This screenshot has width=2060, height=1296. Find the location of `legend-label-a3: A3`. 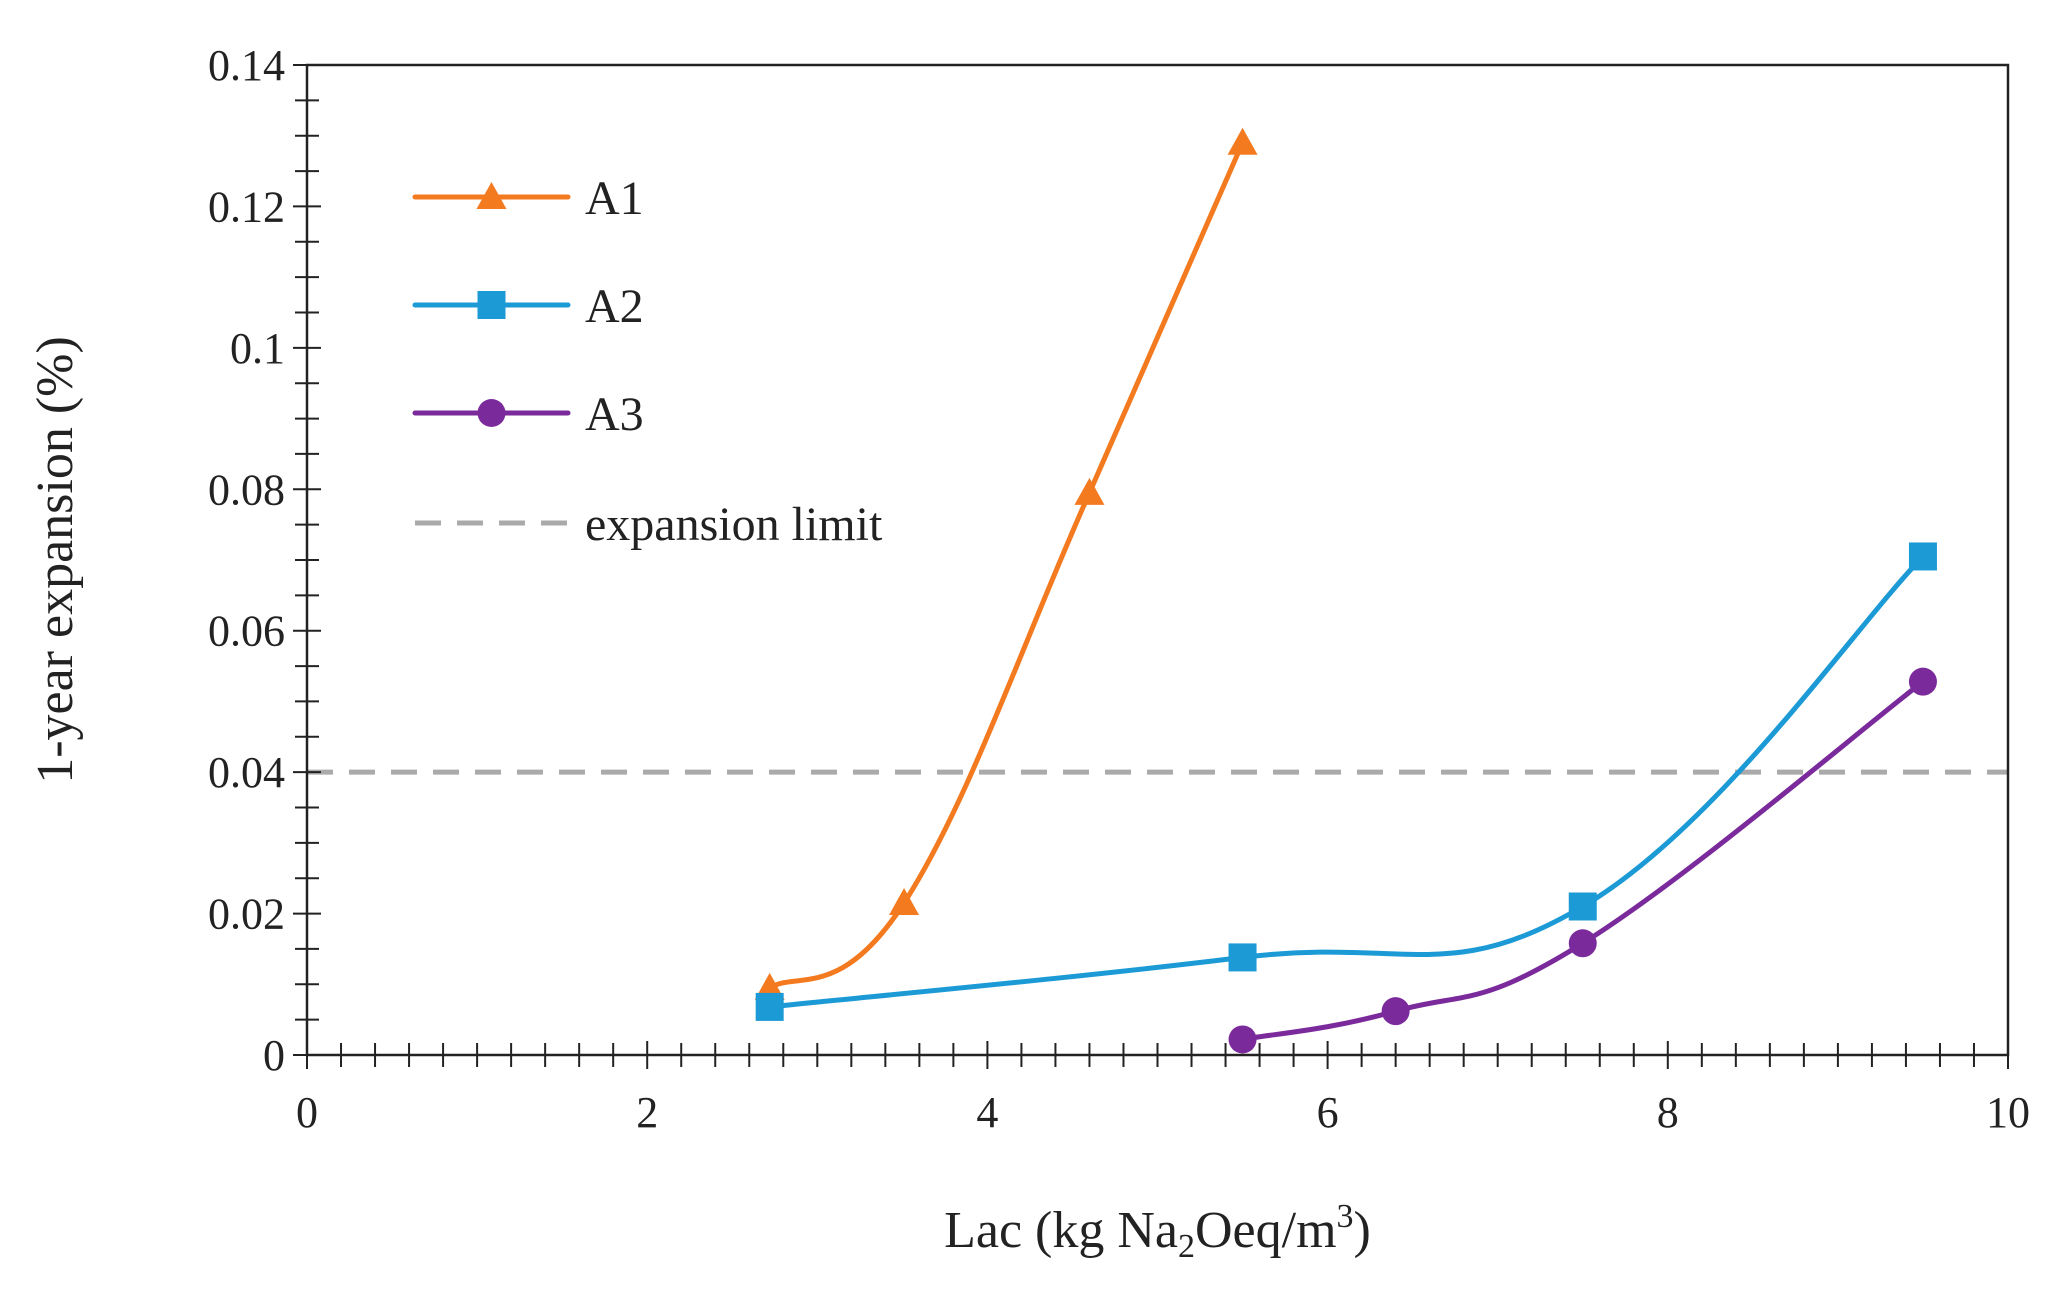

legend-label-a3: A3 is located at coordinates (614, 414).